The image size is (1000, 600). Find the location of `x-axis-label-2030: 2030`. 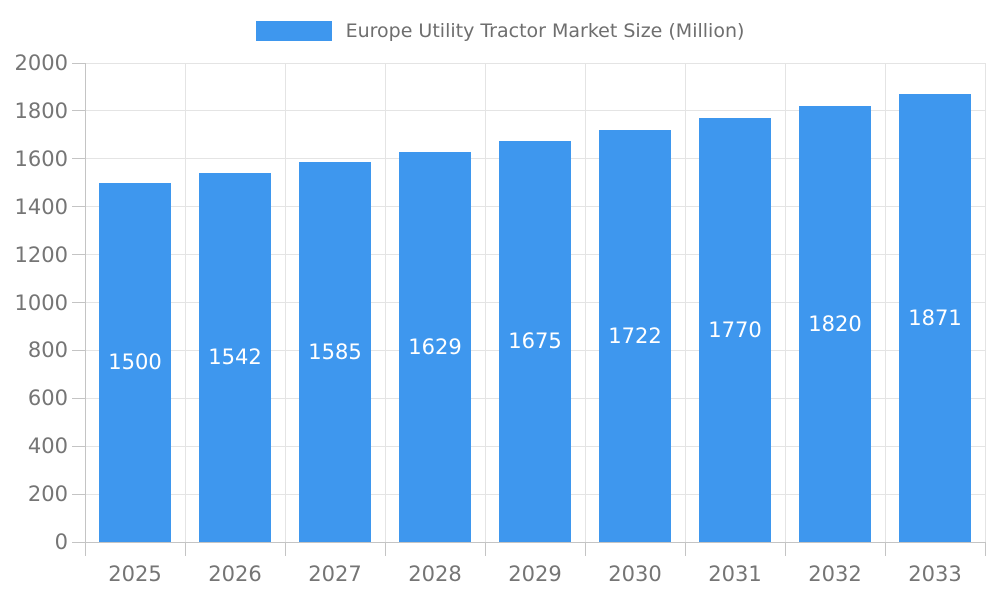

x-axis-label-2030: 2030 is located at coordinates (635, 574).